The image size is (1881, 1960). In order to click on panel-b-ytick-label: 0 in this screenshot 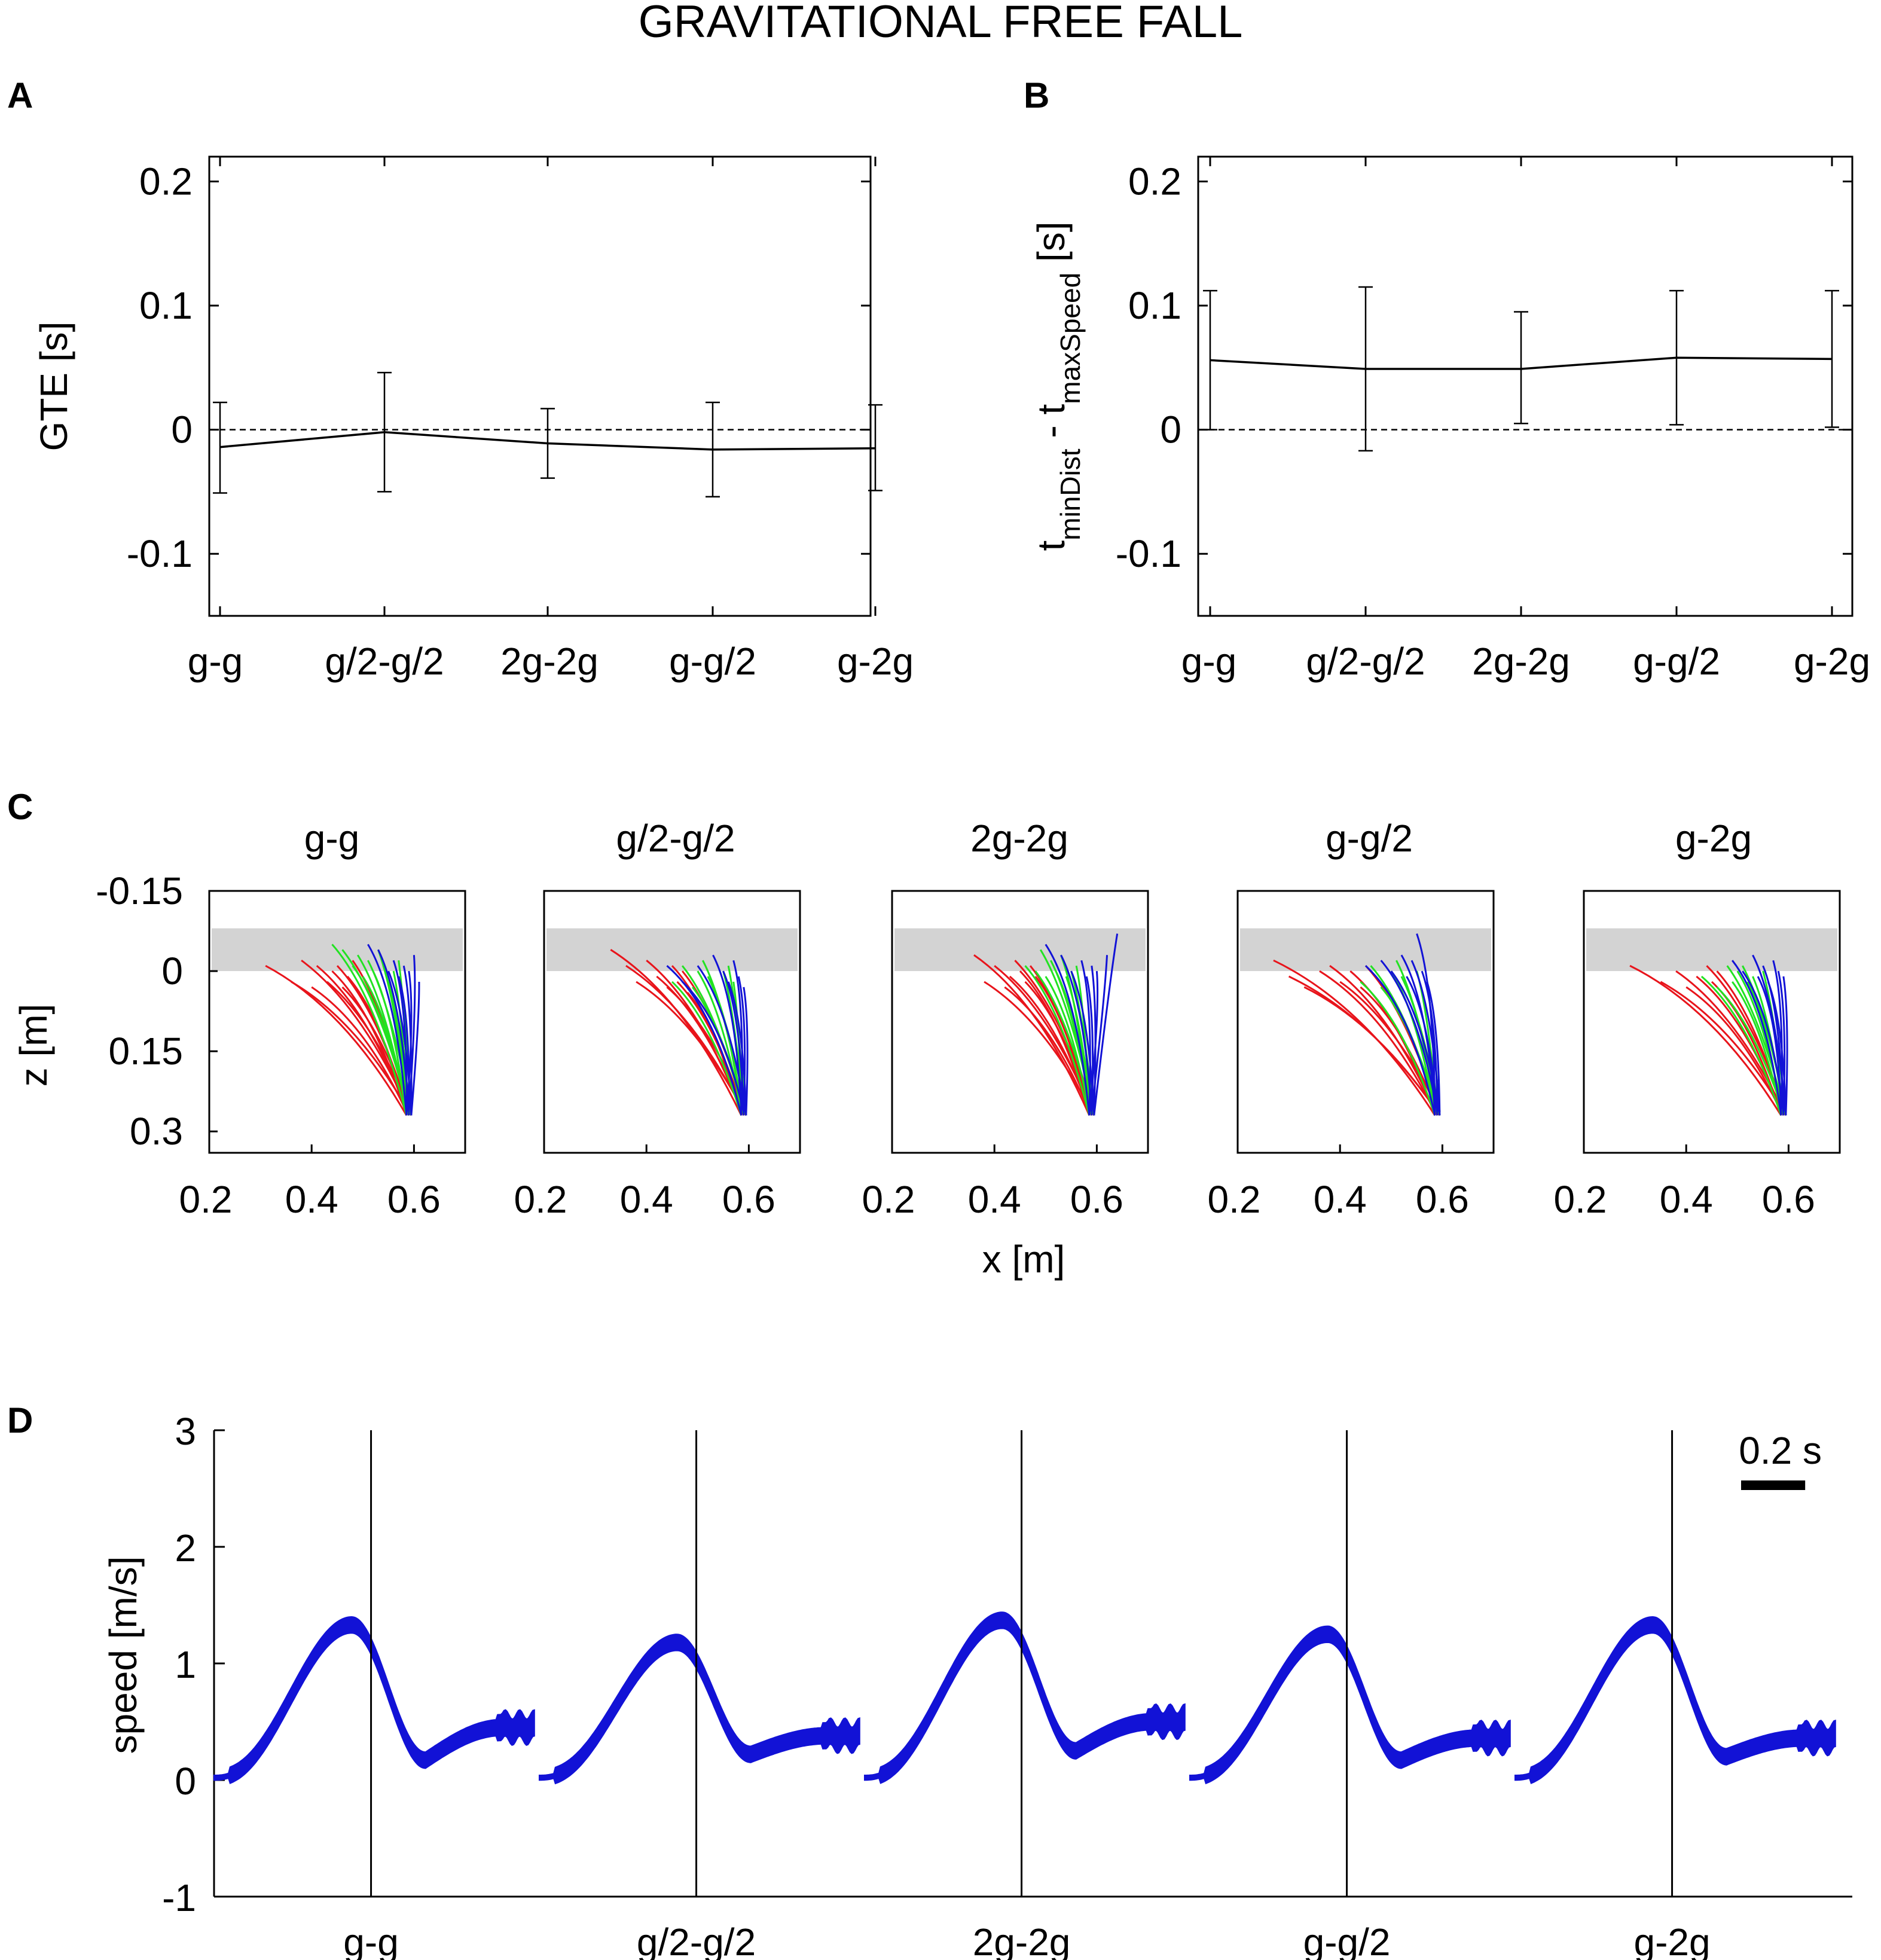, I will do `click(1170, 429)`.